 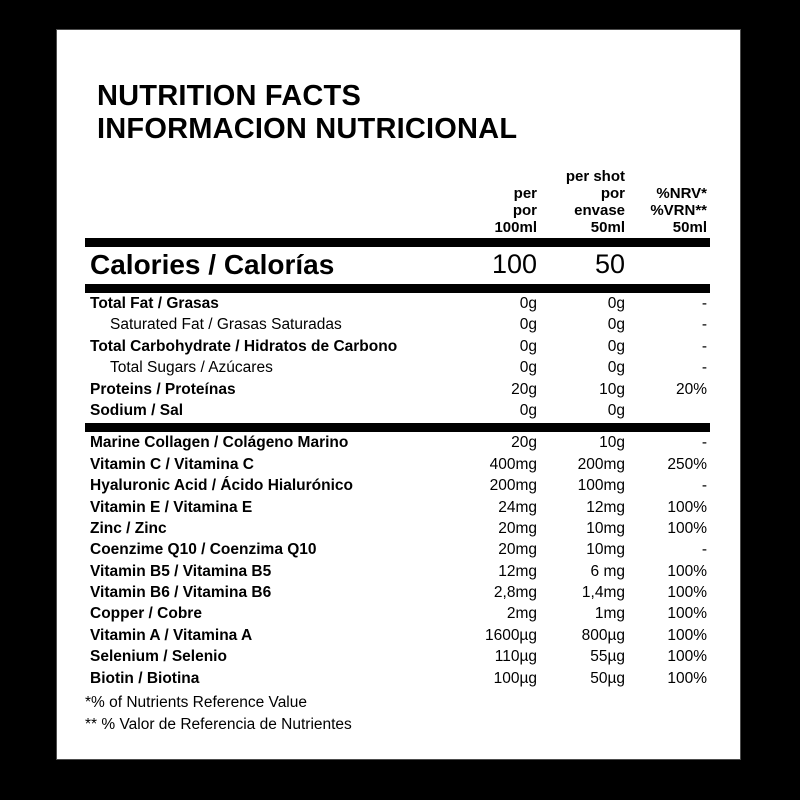 What do you see at coordinates (146, 614) in the screenshot?
I see `row-label: Copper / Cobre` at bounding box center [146, 614].